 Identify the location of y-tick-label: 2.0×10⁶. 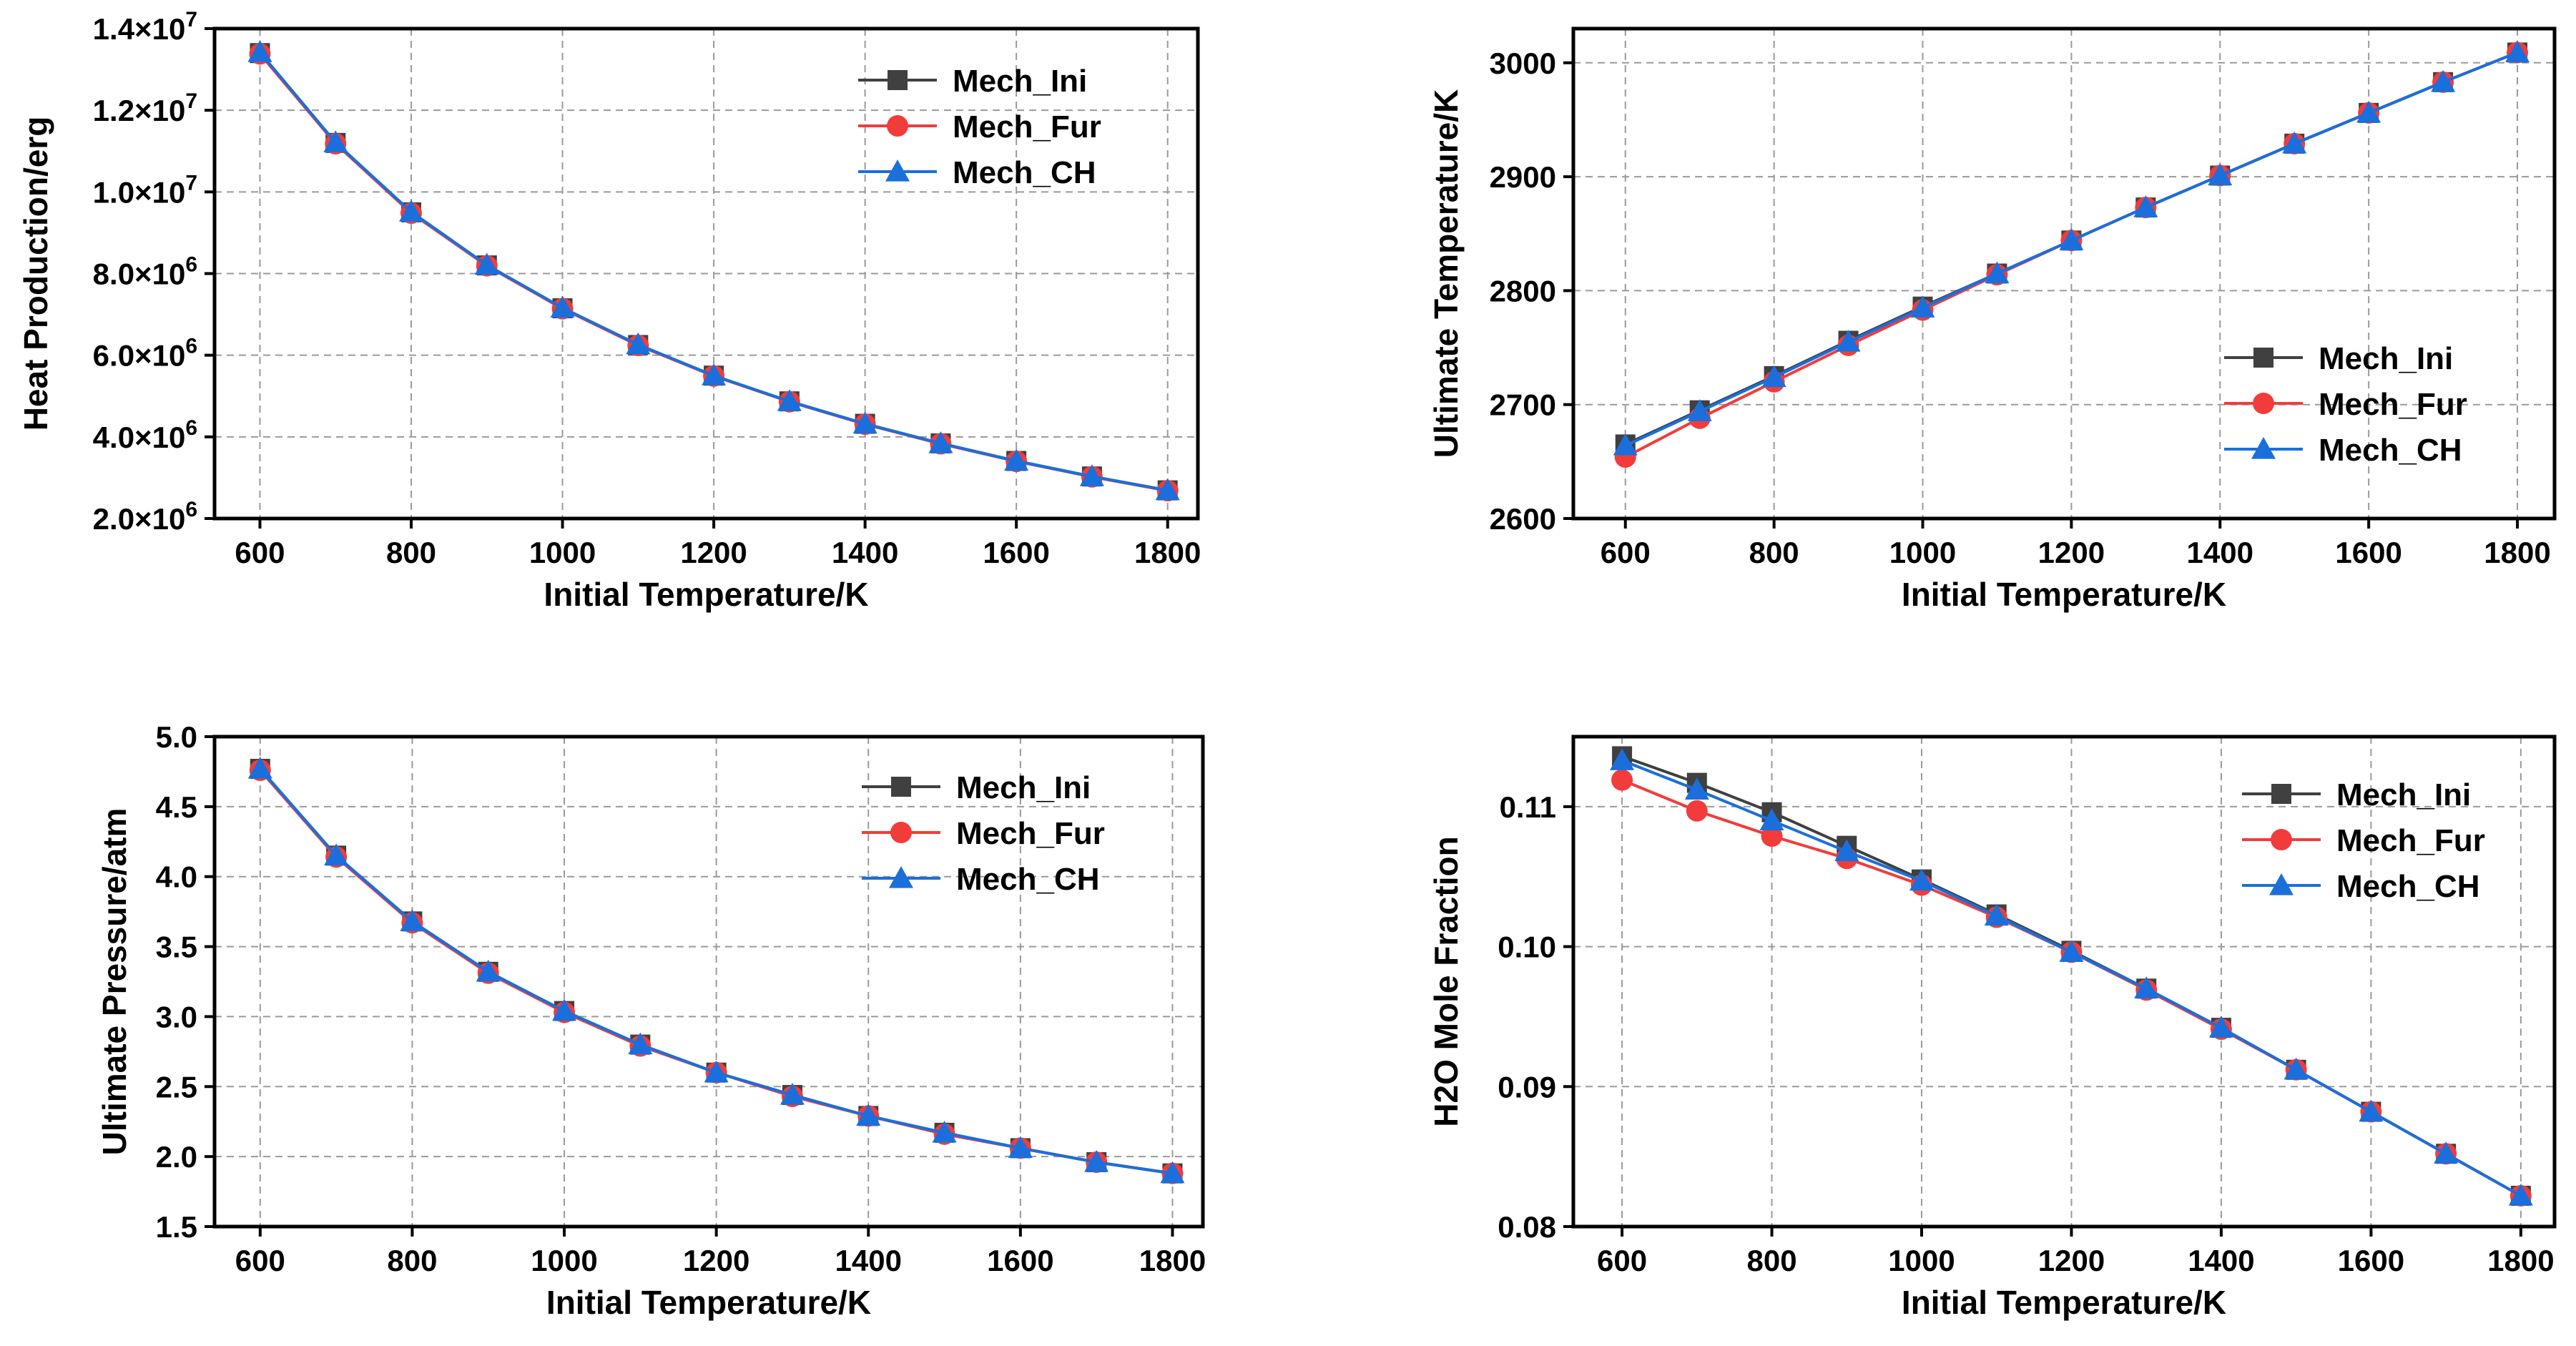
(145, 517).